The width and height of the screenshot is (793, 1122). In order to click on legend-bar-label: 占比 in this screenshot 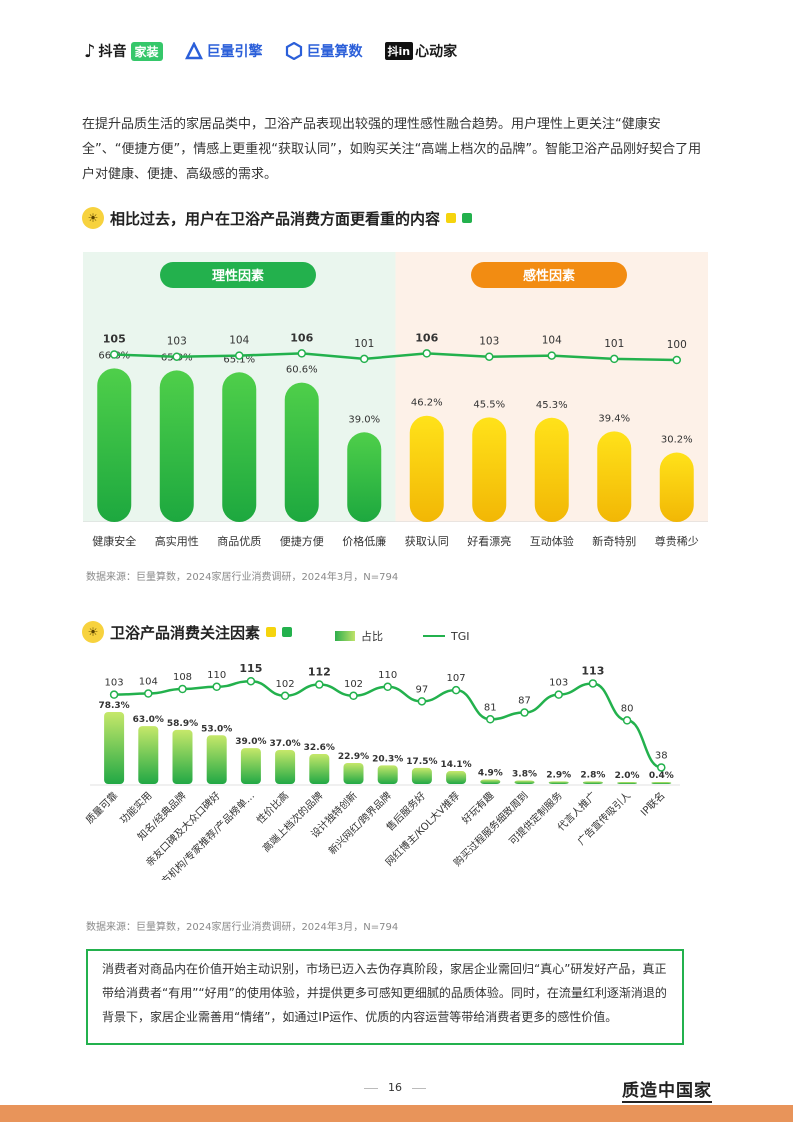, I will do `click(372, 636)`.